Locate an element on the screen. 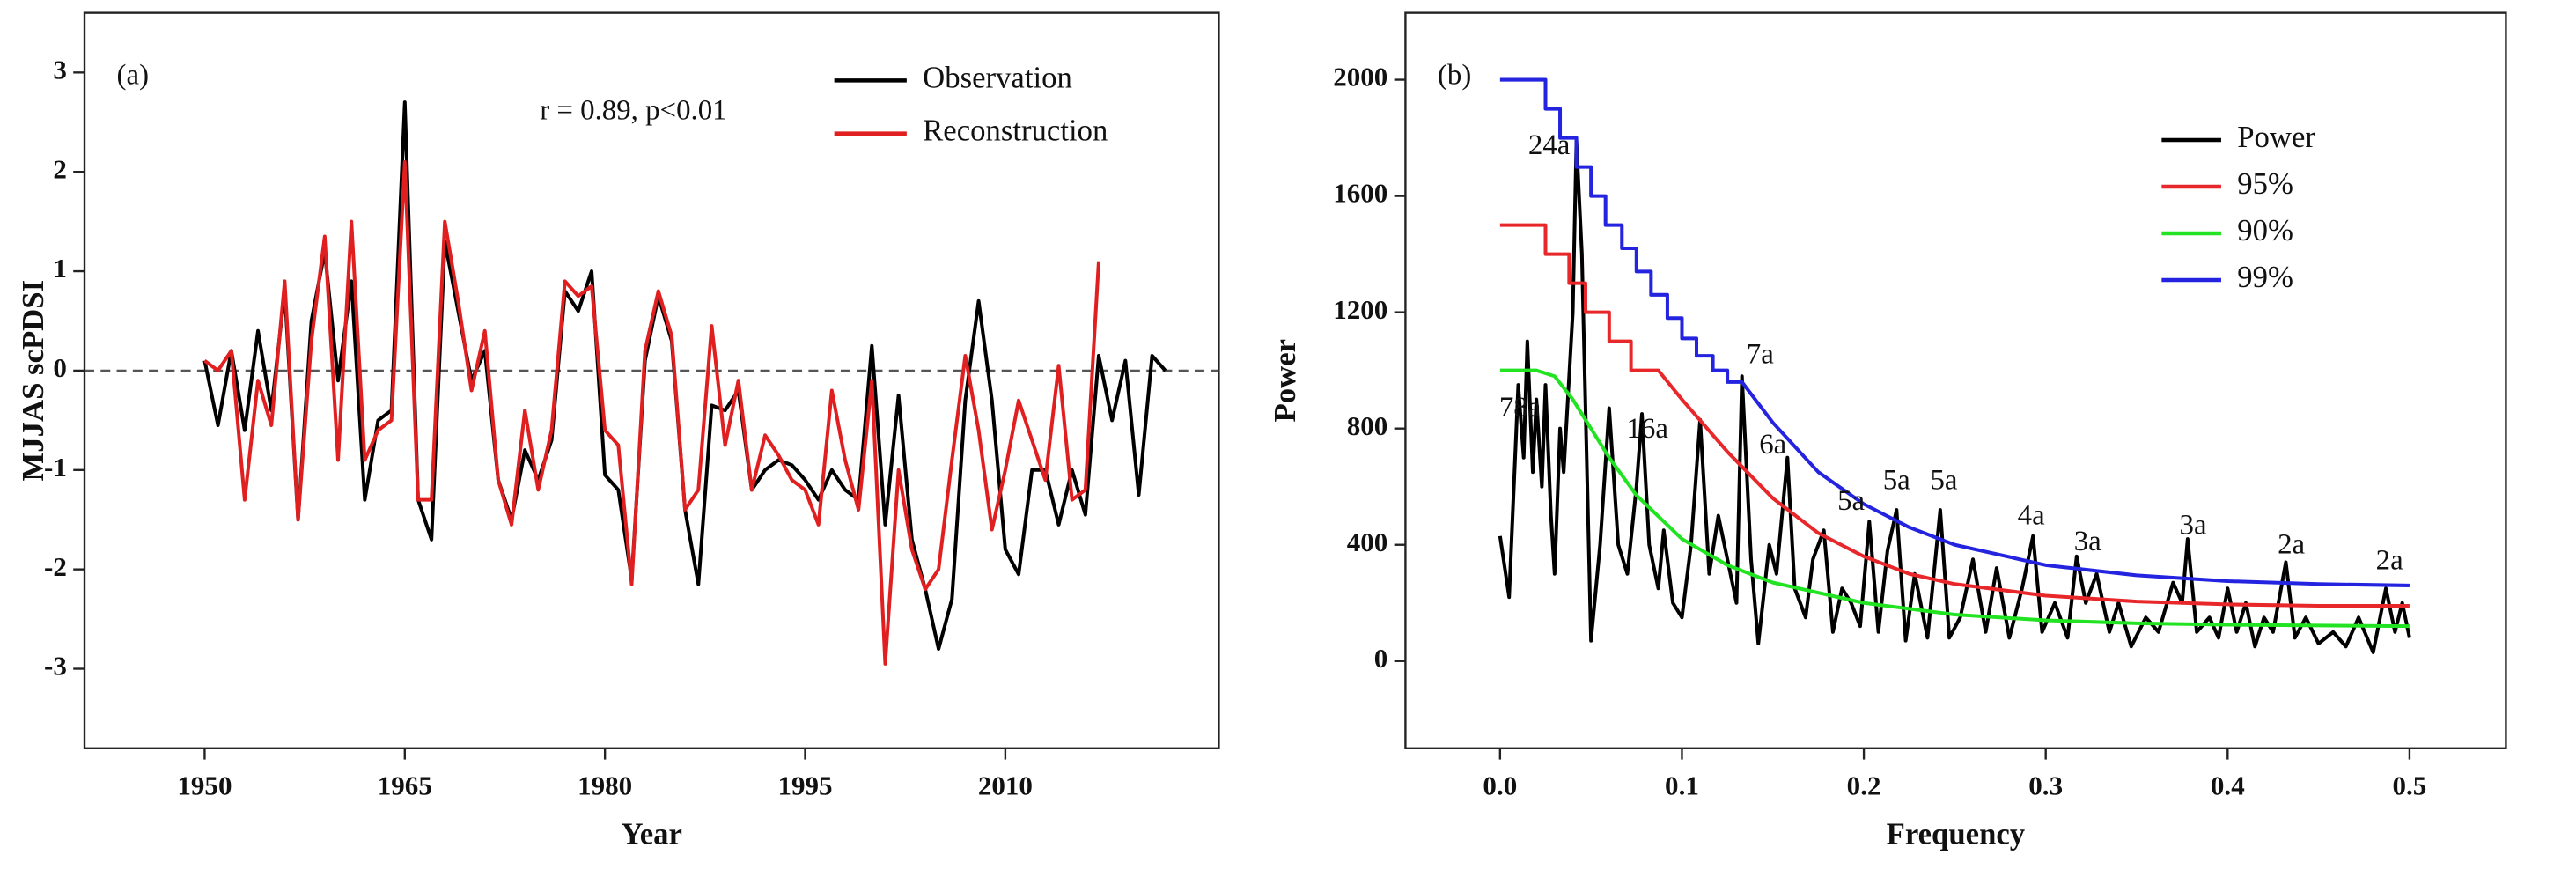 This screenshot has width=2576, height=877. series-line is located at coordinates (1955, 498).